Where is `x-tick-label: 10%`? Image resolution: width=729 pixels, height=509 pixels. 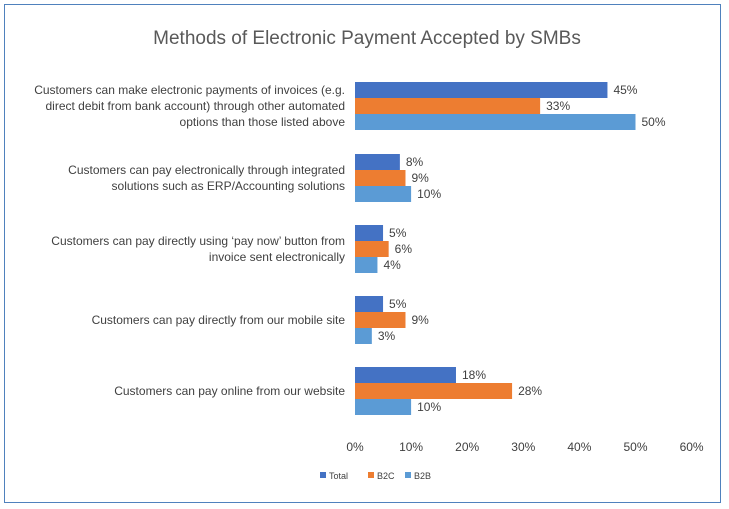
x-tick-label: 10% is located at coordinates (411, 447).